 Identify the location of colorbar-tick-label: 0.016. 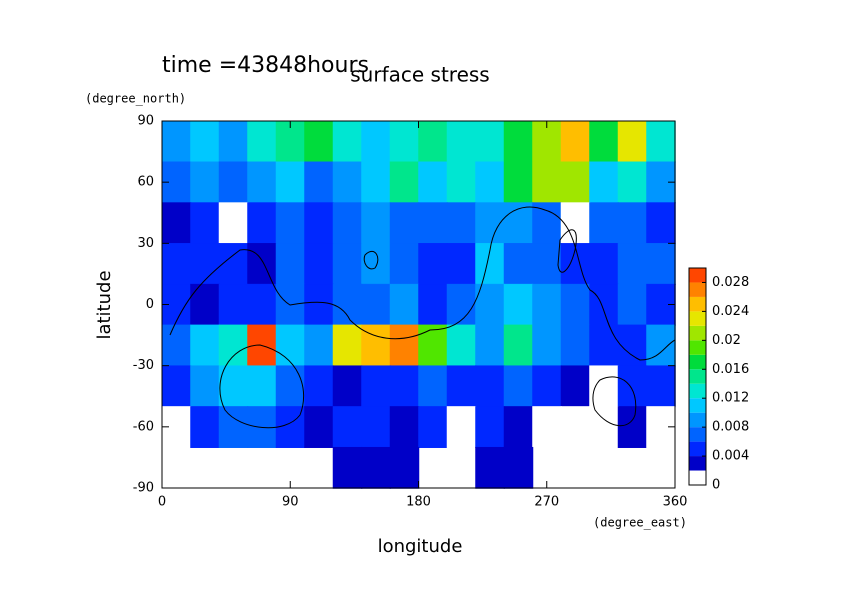
(730, 369).